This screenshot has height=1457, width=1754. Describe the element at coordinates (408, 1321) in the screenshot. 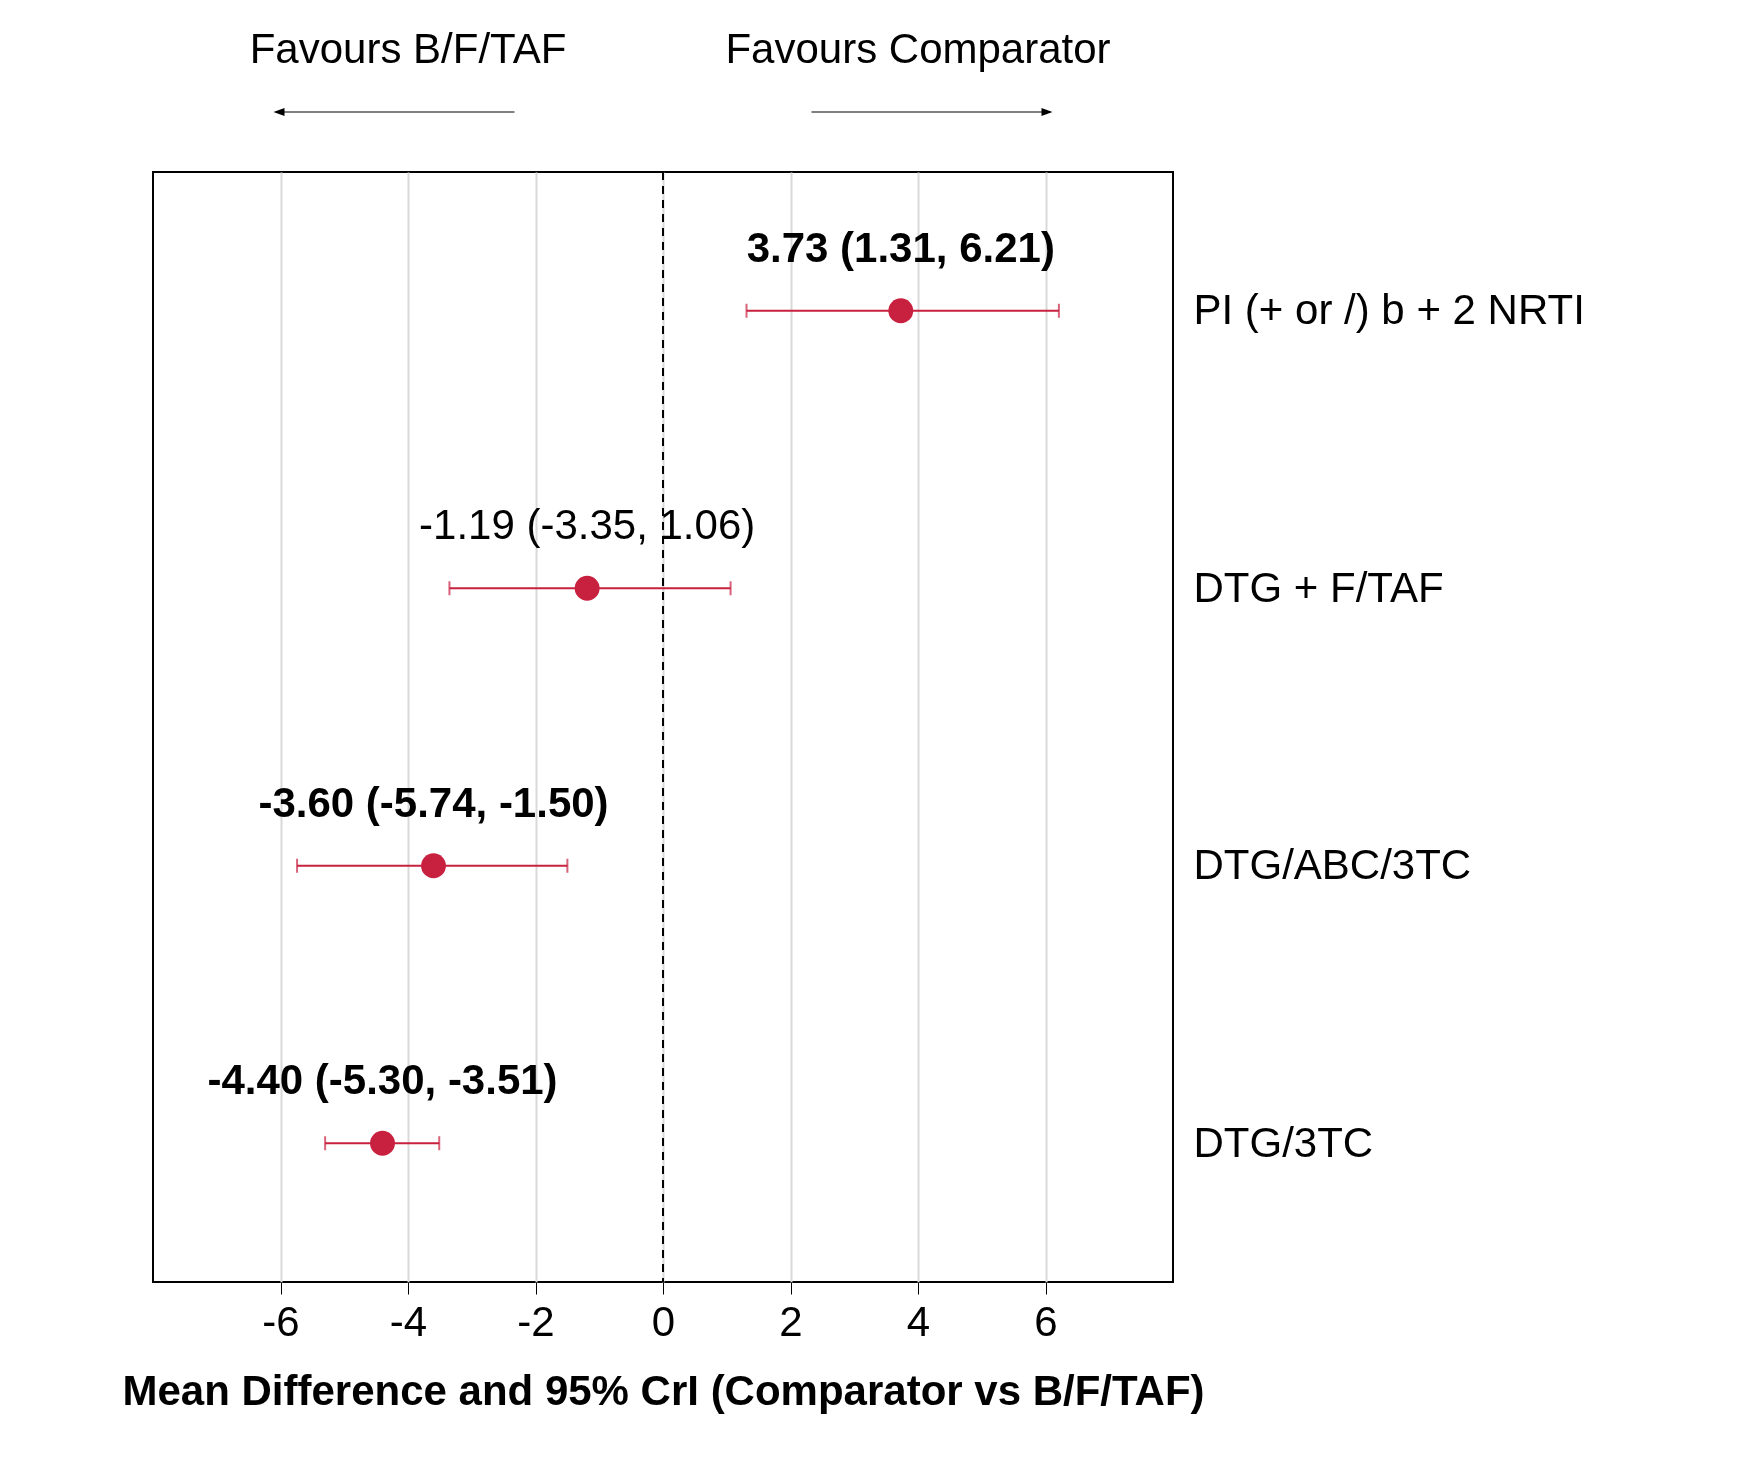

I see `x-tick-label: -4` at that location.